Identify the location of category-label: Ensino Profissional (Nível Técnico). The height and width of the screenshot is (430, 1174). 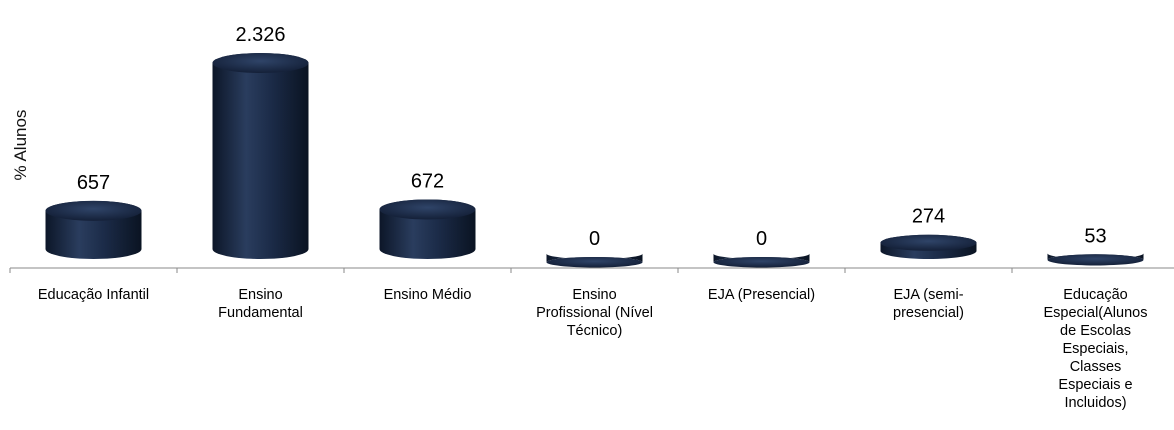
(594, 313).